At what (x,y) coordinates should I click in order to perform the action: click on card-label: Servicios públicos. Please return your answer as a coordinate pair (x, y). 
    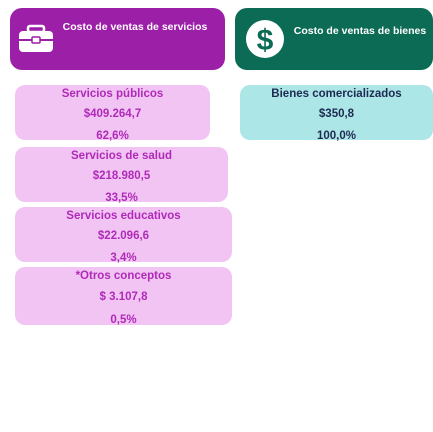
    Looking at the image, I should click on (112, 94).